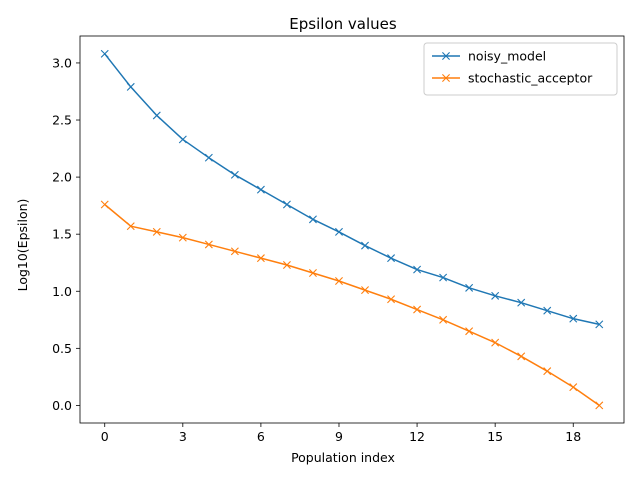 The height and width of the screenshot is (480, 640). Describe the element at coordinates (343, 457) in the screenshot. I see `x-axis-label: Population index` at that location.